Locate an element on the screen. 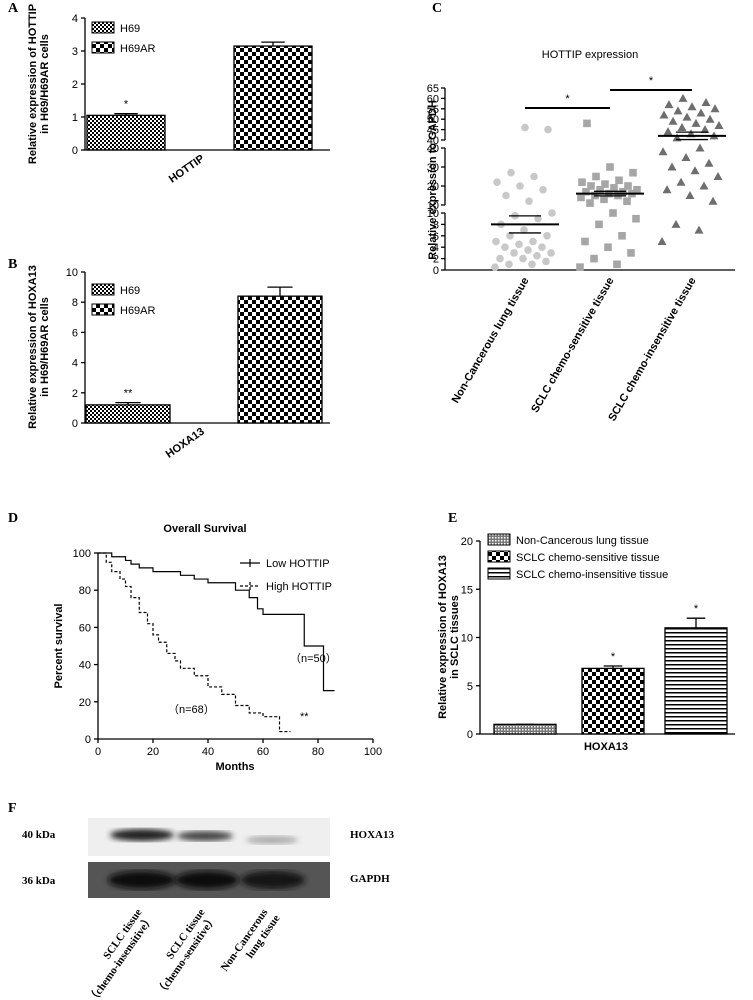 This screenshot has height=1000, width=753. y-axis-label: in SCLC tissues is located at coordinates (455, 637).